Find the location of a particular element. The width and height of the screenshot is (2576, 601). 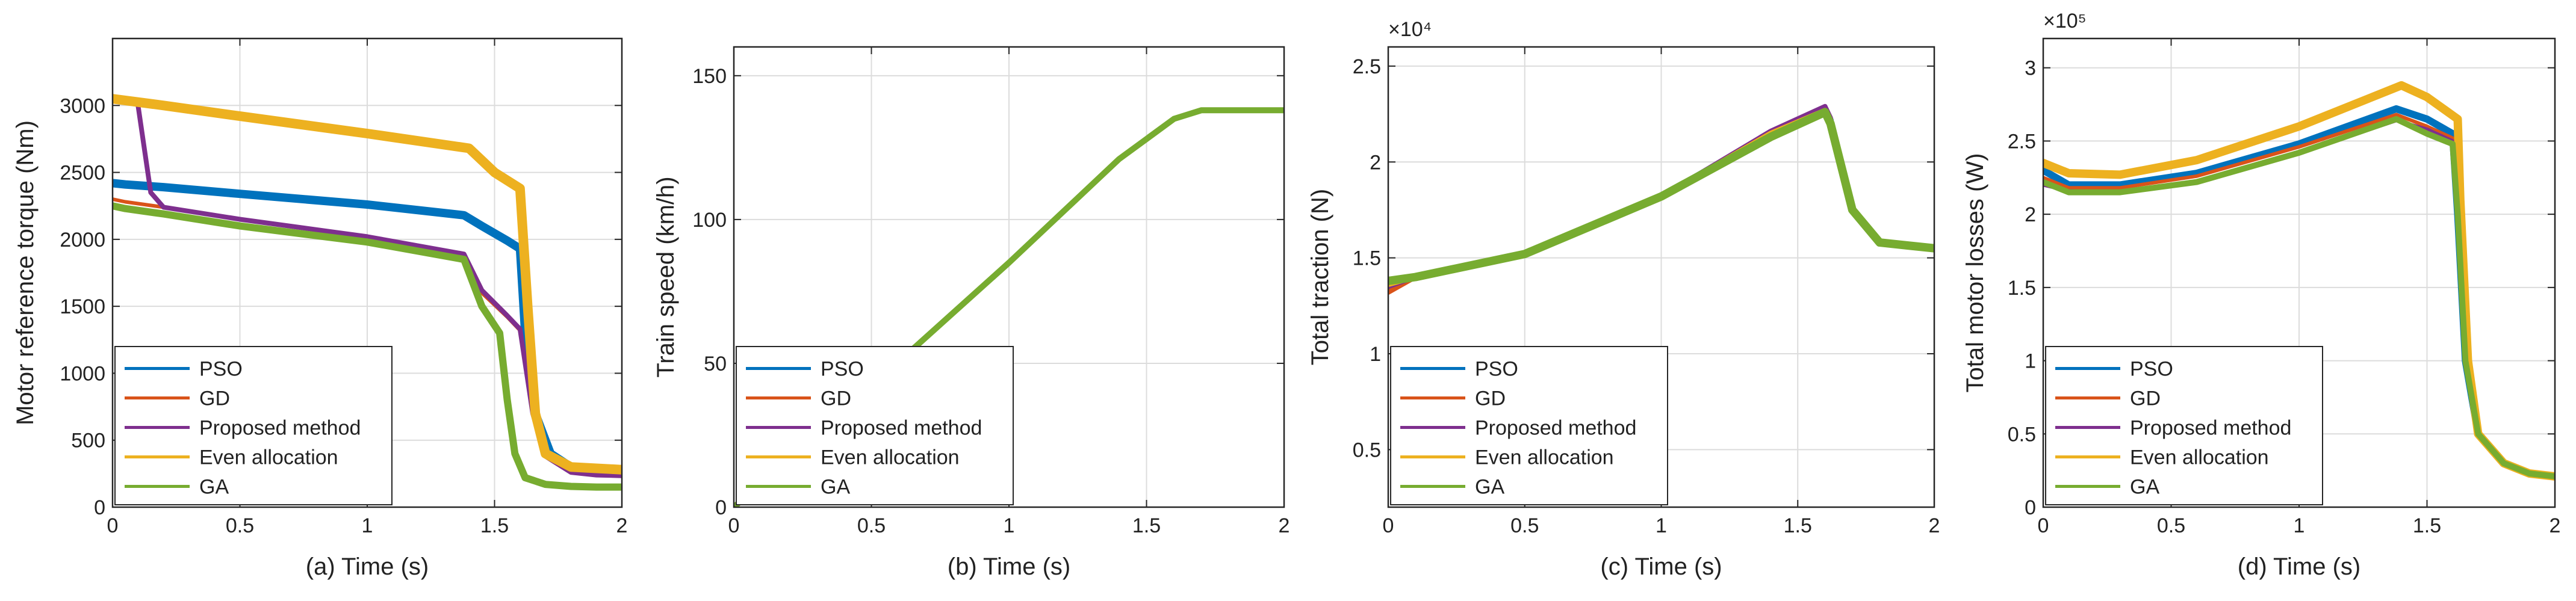

y-tick-label: 50 is located at coordinates (715, 364).